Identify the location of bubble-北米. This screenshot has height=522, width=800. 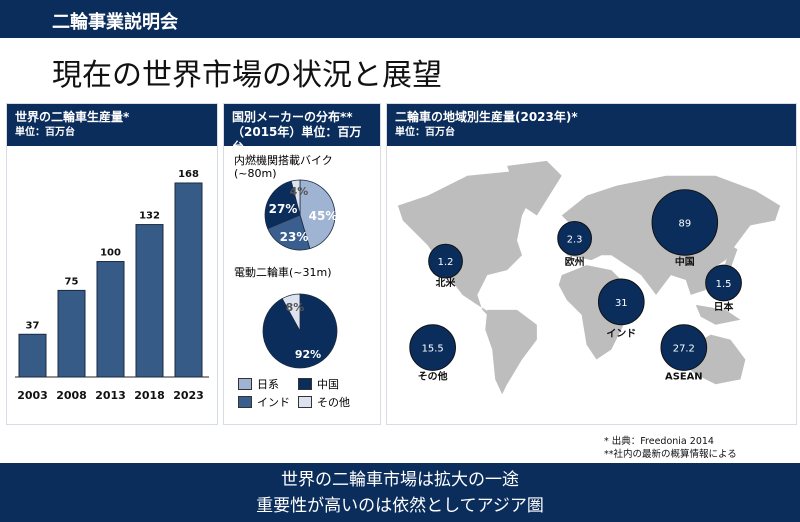
(445, 261).